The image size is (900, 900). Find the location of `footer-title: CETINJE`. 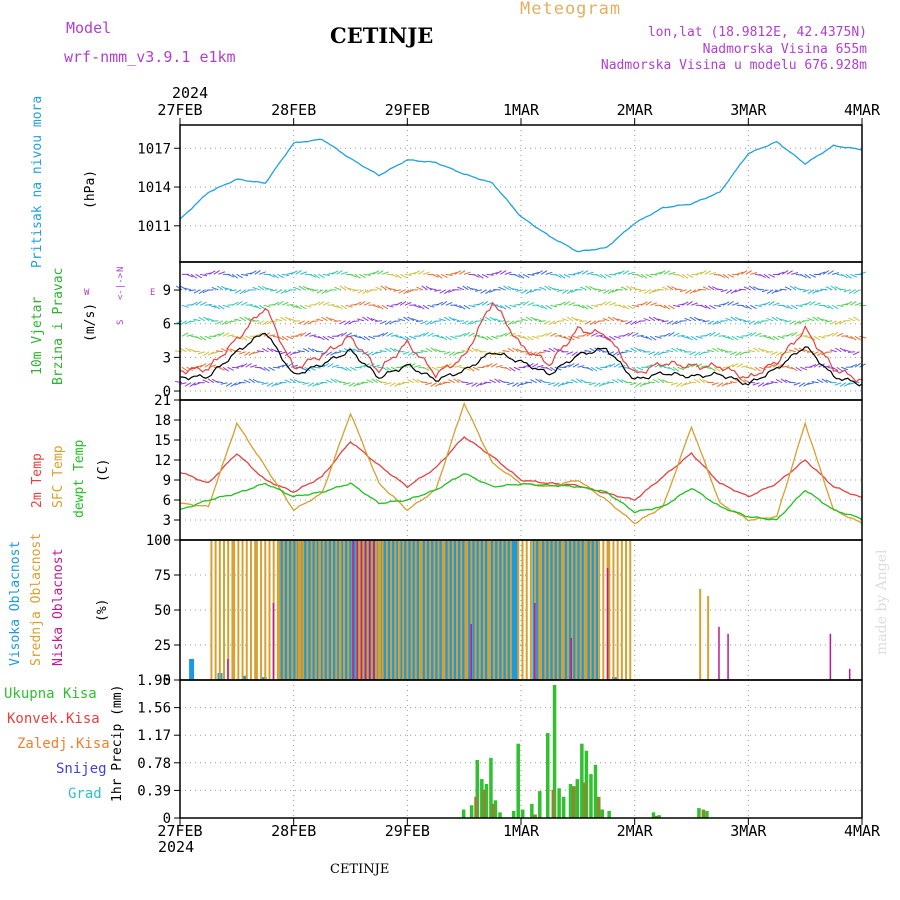

footer-title: CETINJE is located at coordinates (360, 869).